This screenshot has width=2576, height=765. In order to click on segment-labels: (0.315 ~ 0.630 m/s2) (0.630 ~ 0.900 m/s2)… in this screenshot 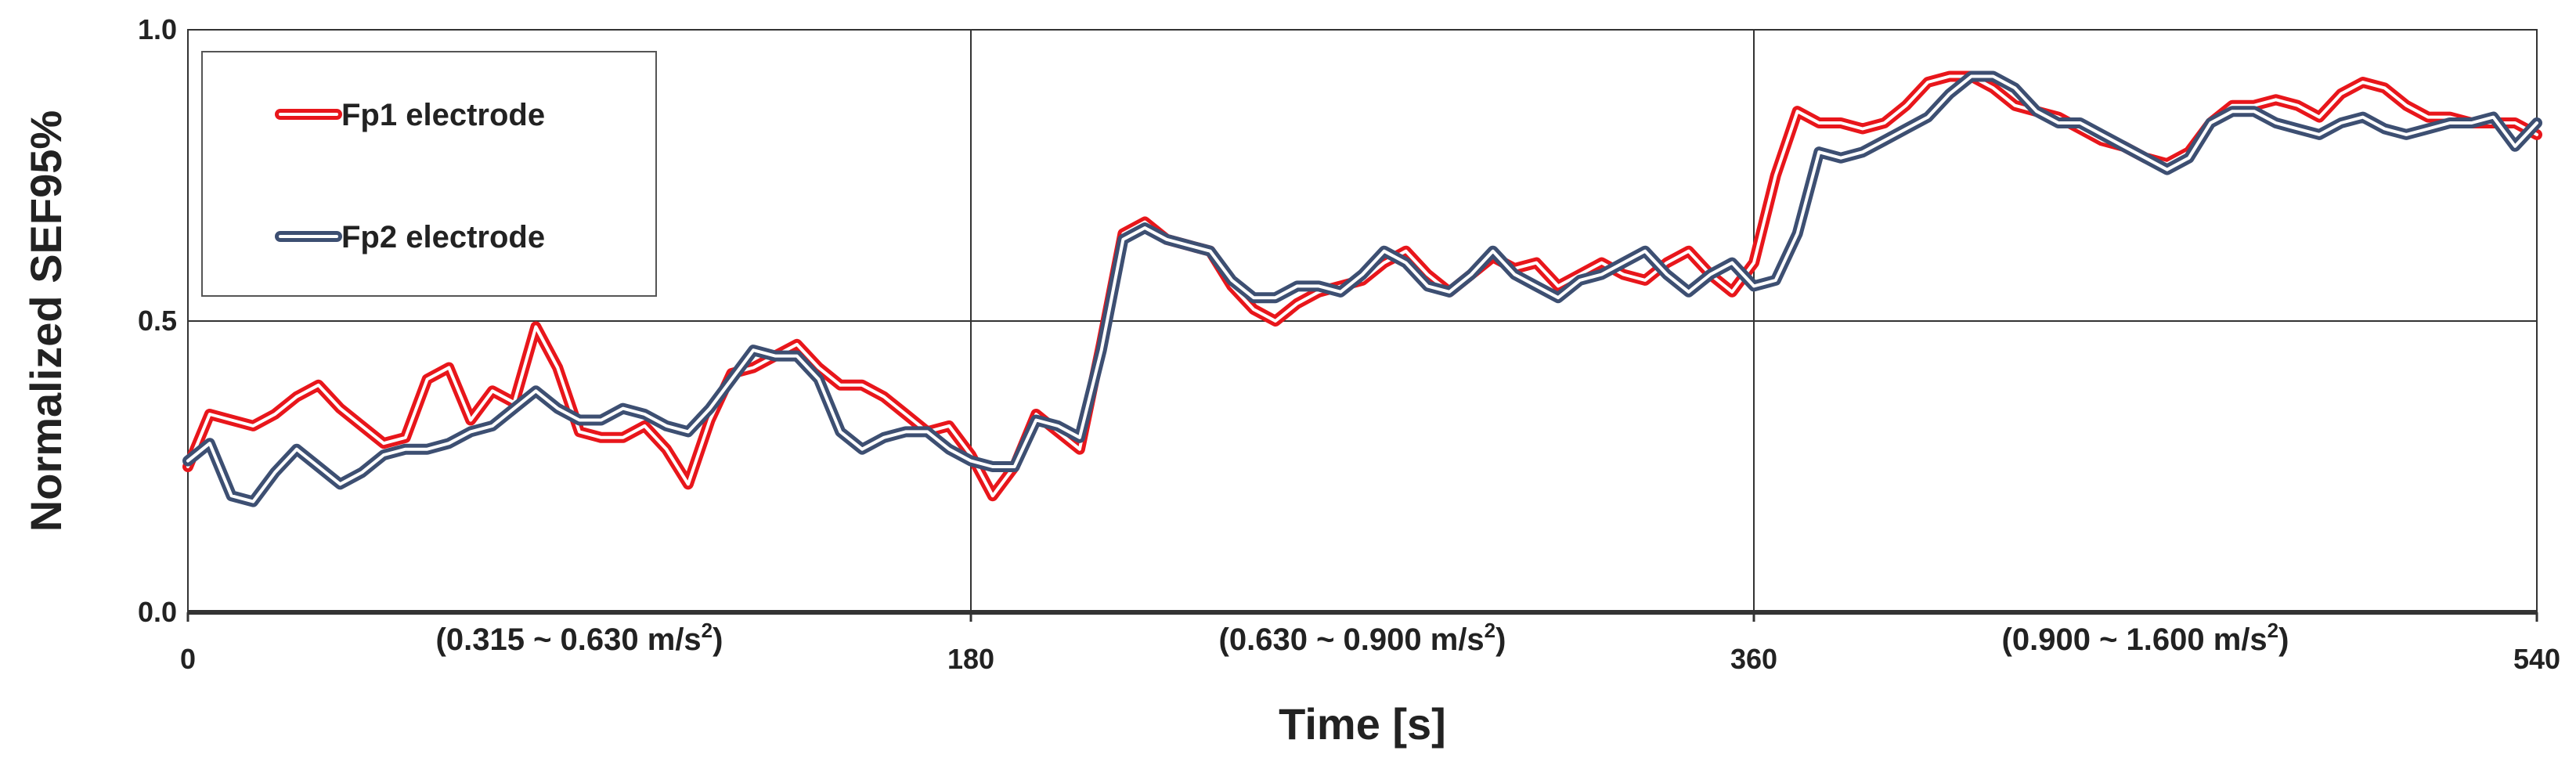, I will do `click(1363, 638)`.